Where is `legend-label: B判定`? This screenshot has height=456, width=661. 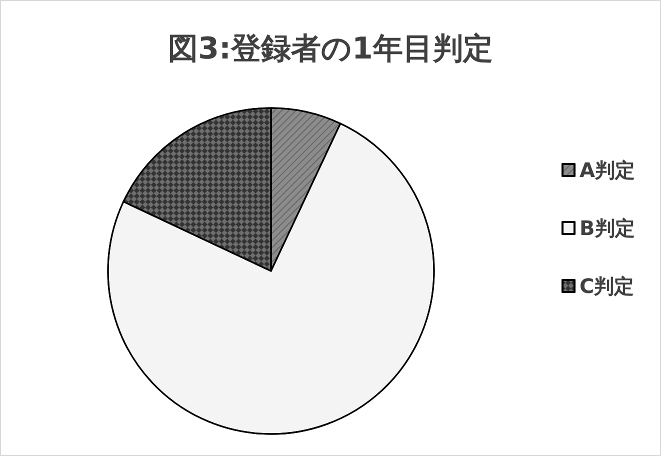 legend-label: B判定 is located at coordinates (607, 228).